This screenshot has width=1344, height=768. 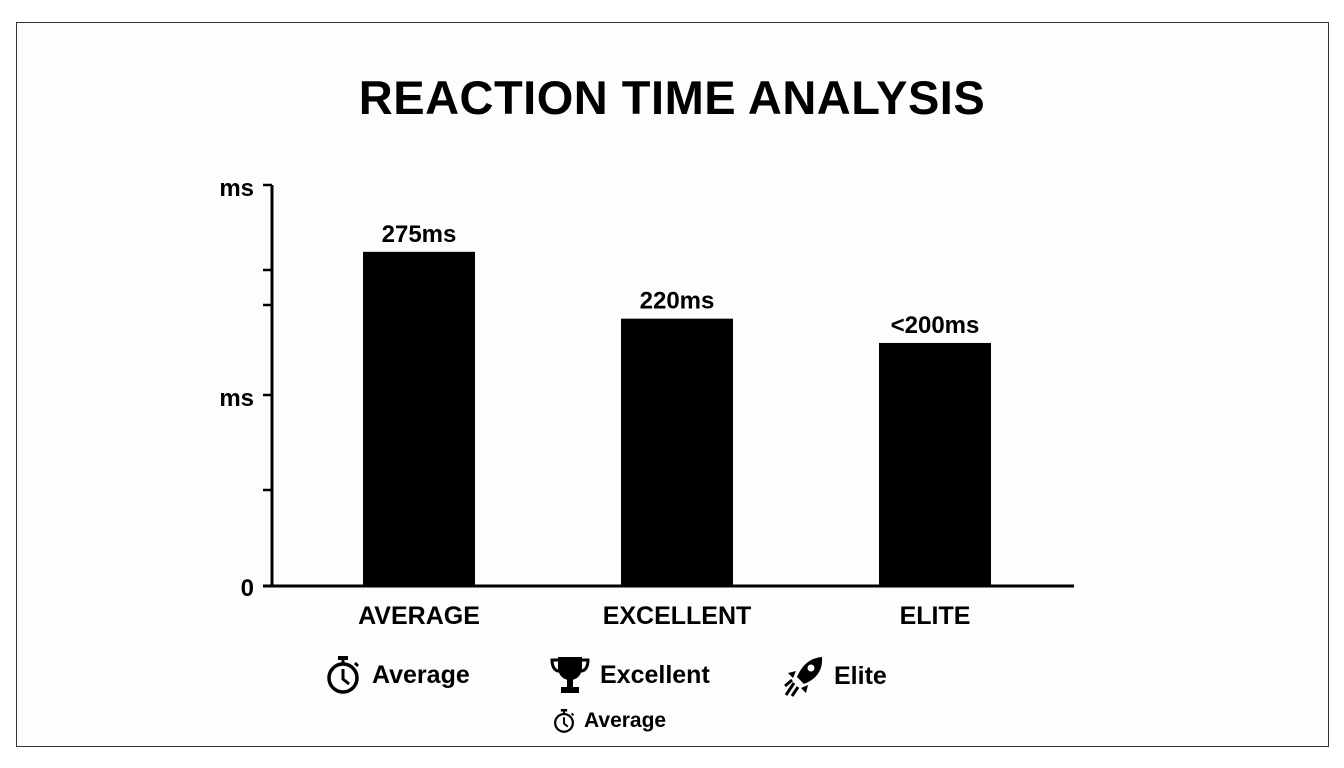 I want to click on trophy-icon, so click(x=570, y=675).